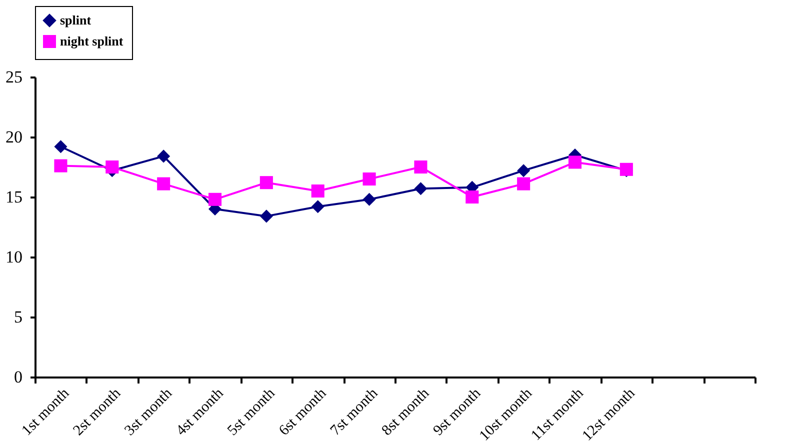 Image resolution: width=796 pixels, height=447 pixels. What do you see at coordinates (14, 257) in the screenshot?
I see `y-tick-label: 10` at bounding box center [14, 257].